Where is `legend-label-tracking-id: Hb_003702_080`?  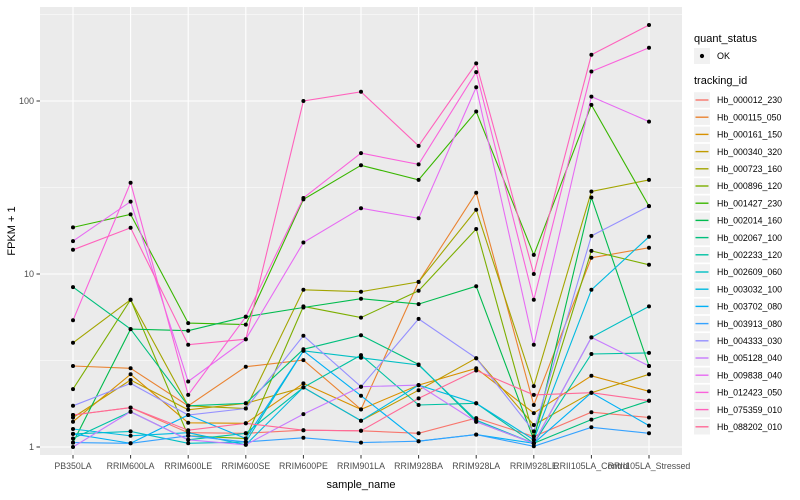 legend-label-tracking-id: Hb_003702_080 is located at coordinates (749, 307).